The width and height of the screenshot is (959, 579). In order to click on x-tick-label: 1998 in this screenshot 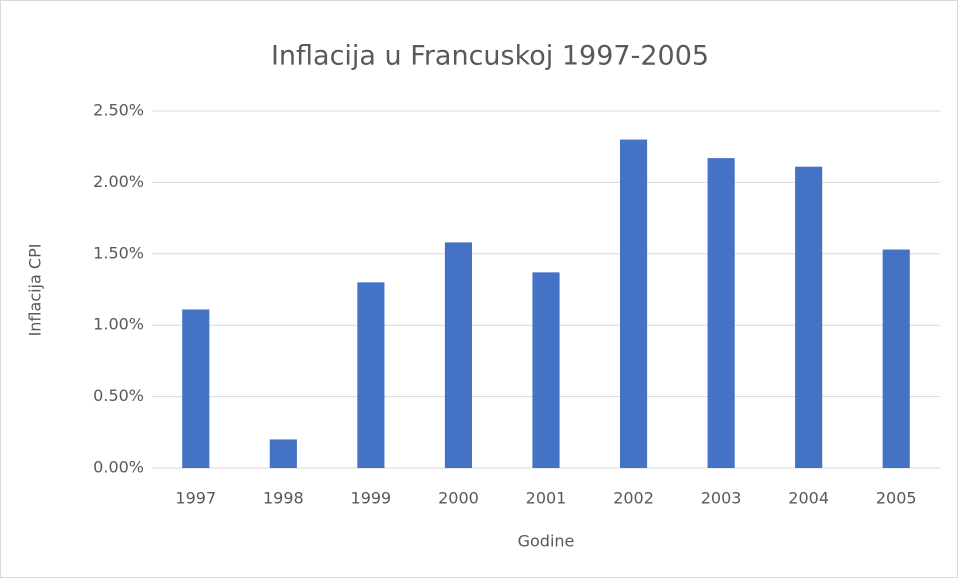, I will do `click(283, 498)`.